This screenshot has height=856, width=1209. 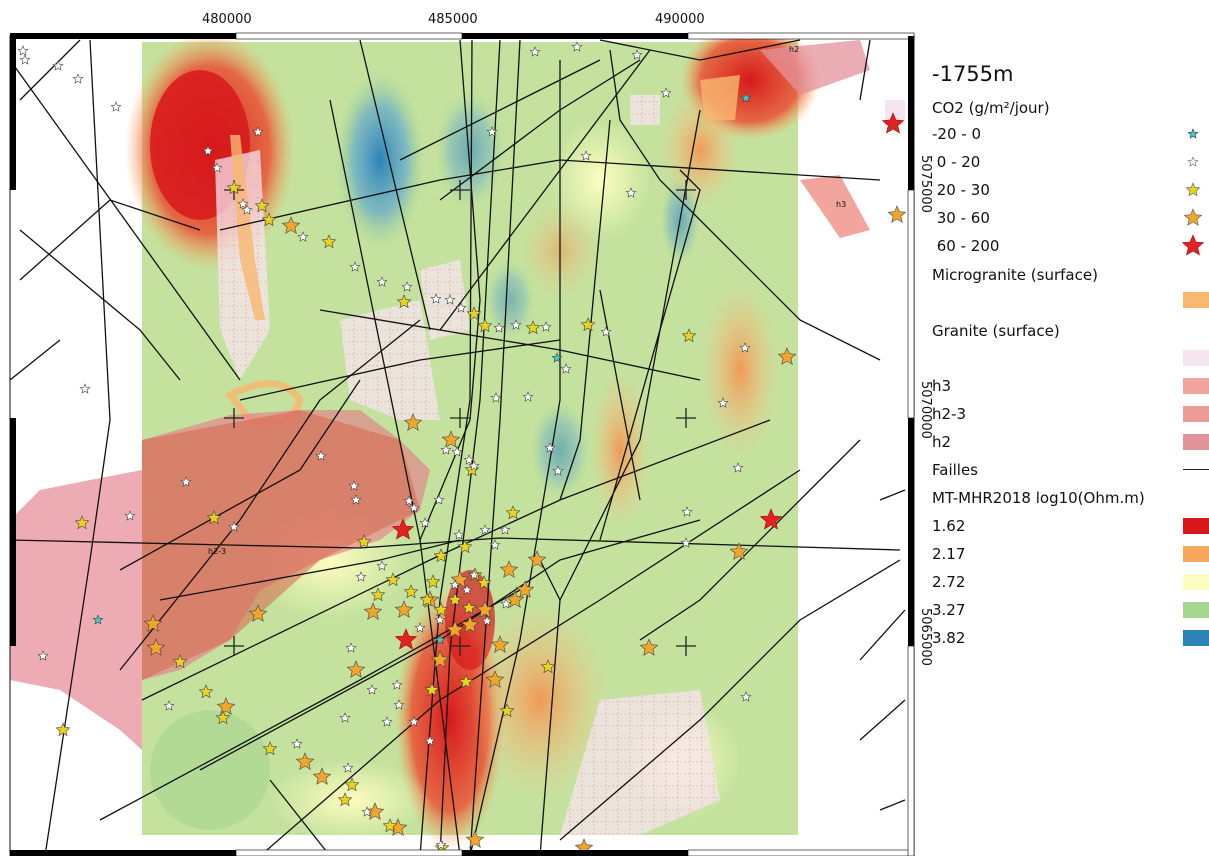 I want to click on co2-class-label: 0 - 20, so click(x=956, y=162).